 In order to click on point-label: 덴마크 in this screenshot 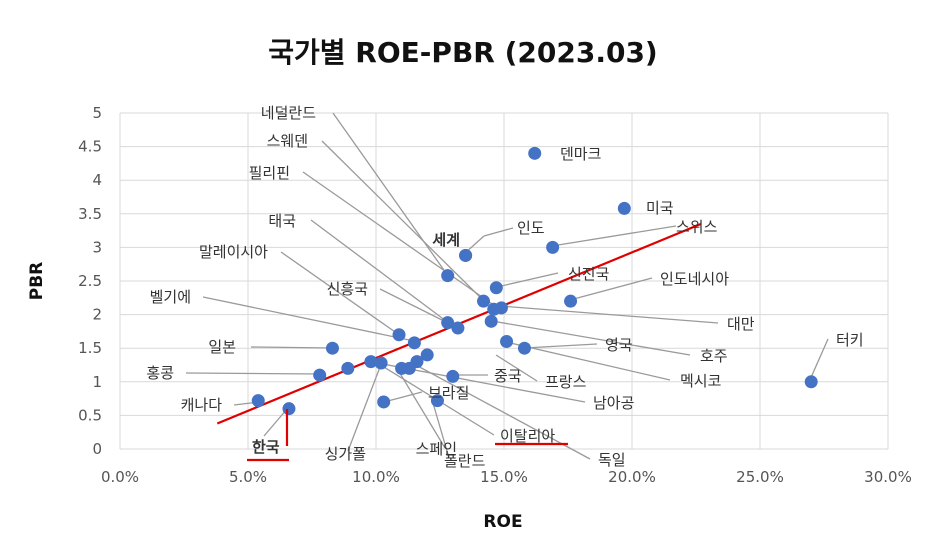, I will do `click(580, 154)`.